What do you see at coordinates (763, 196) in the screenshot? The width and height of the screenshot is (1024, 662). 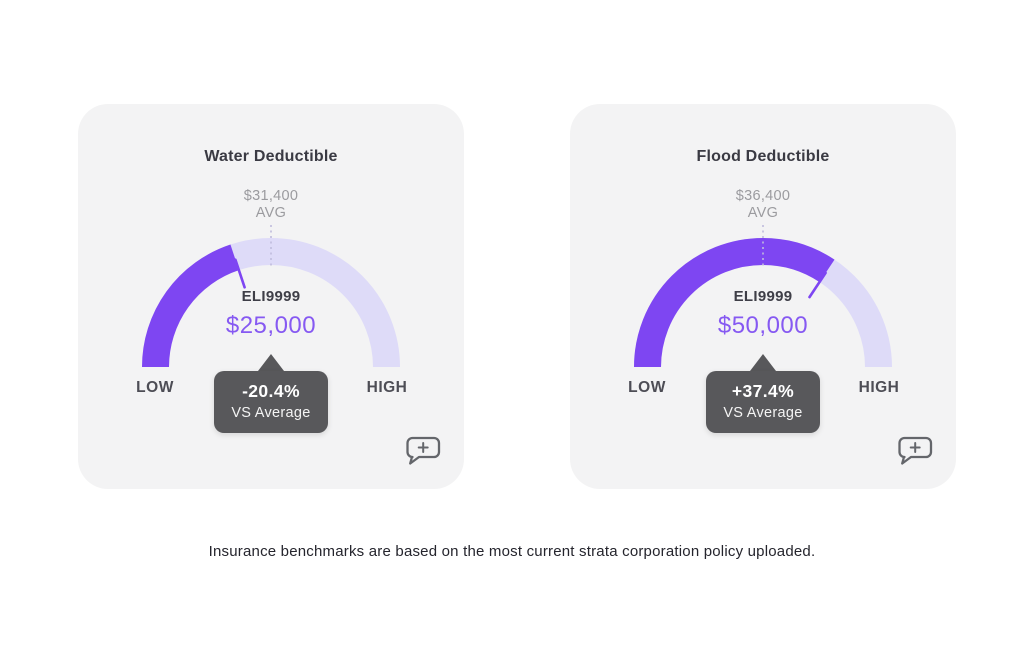 I see `average-amount: $36,400` at bounding box center [763, 196].